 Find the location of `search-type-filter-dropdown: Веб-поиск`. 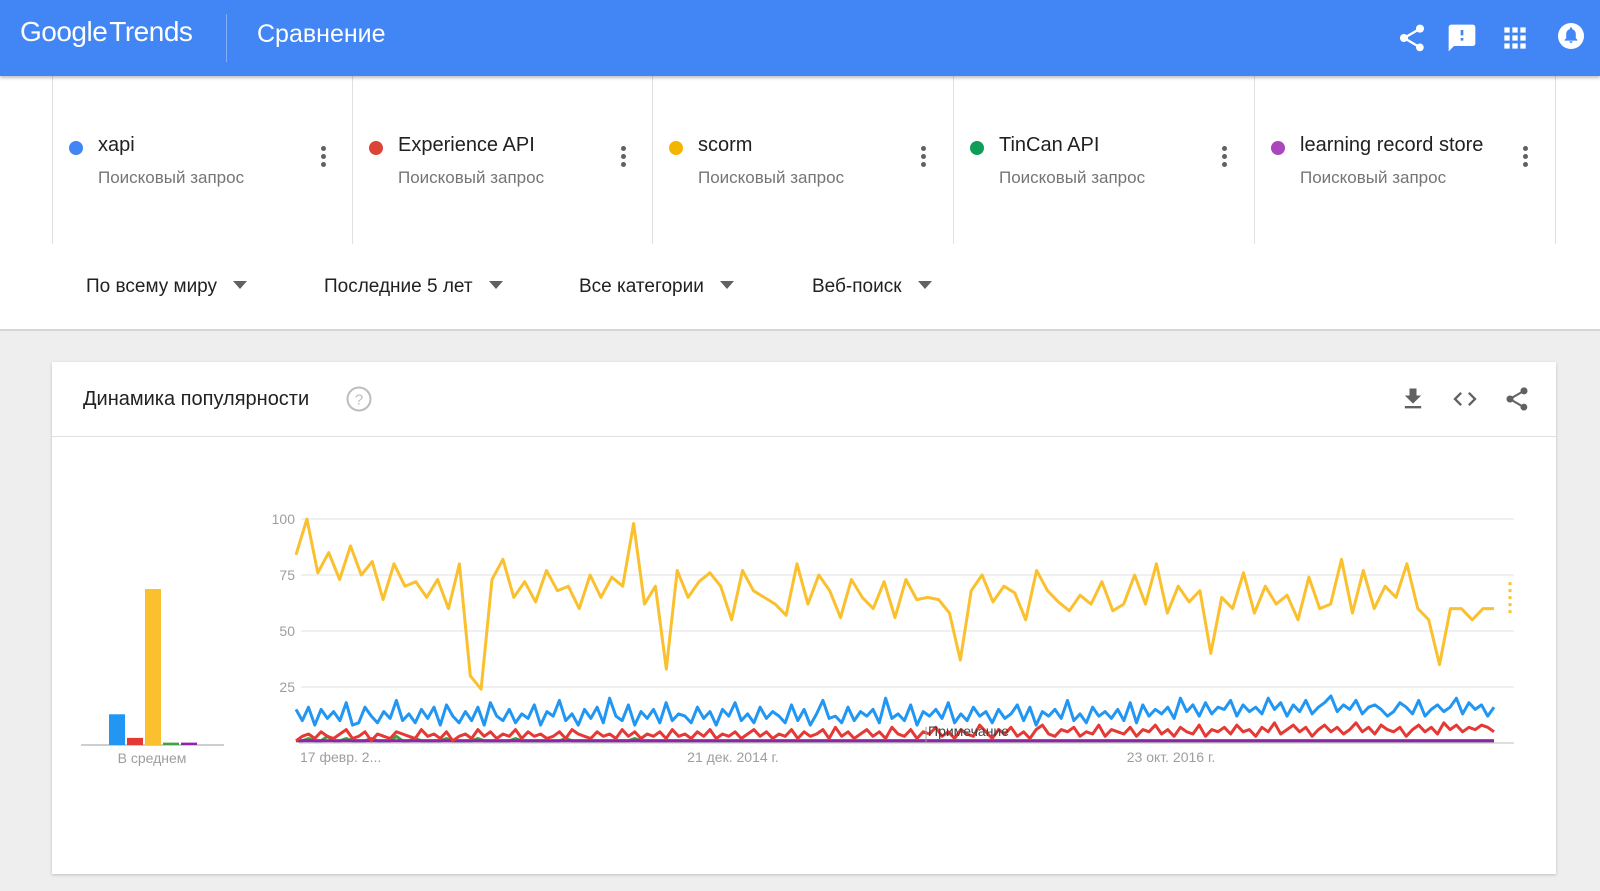

search-type-filter-dropdown: Веб-поиск is located at coordinates (872, 287).